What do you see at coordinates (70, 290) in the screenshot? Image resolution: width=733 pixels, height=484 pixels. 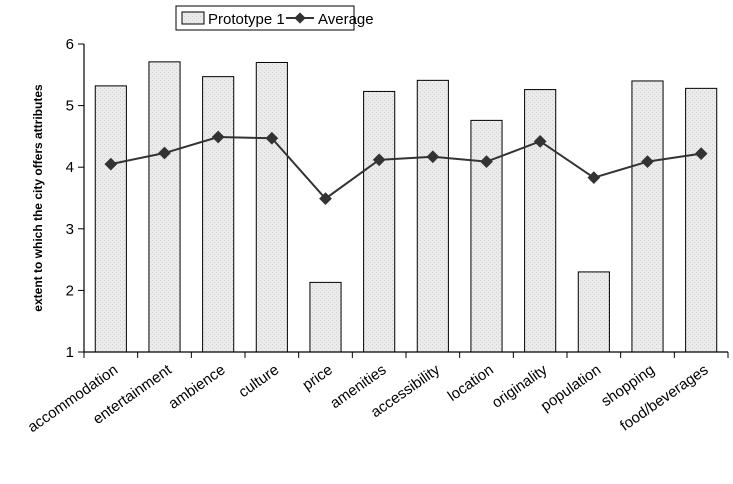 I see `y-tick-label-1: 2` at bounding box center [70, 290].